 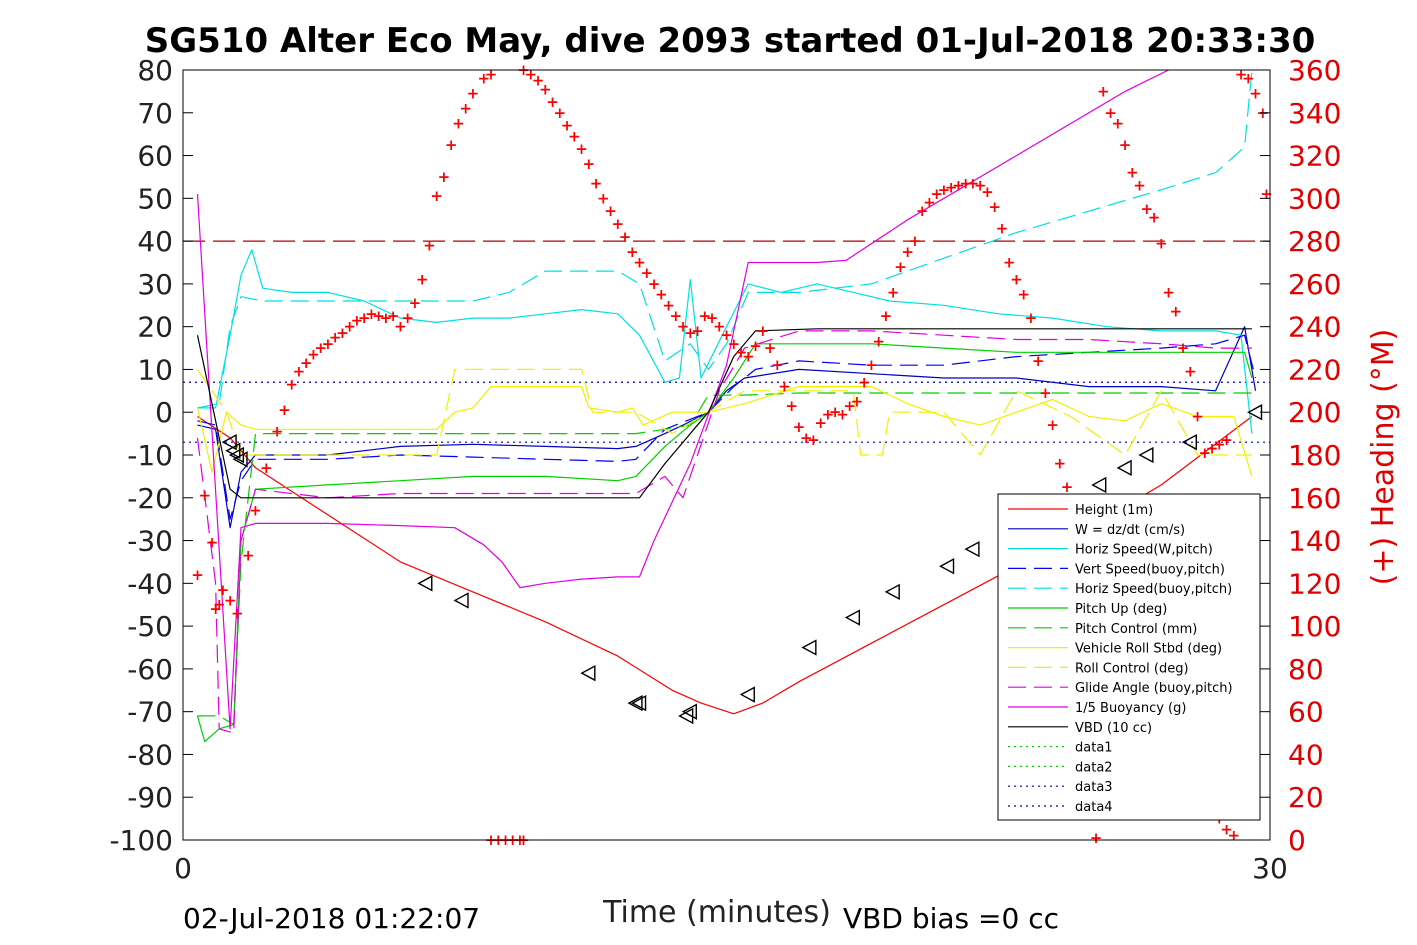 What do you see at coordinates (1314, 583) in the screenshot?
I see `y-right-tick-label: 120` at bounding box center [1314, 583].